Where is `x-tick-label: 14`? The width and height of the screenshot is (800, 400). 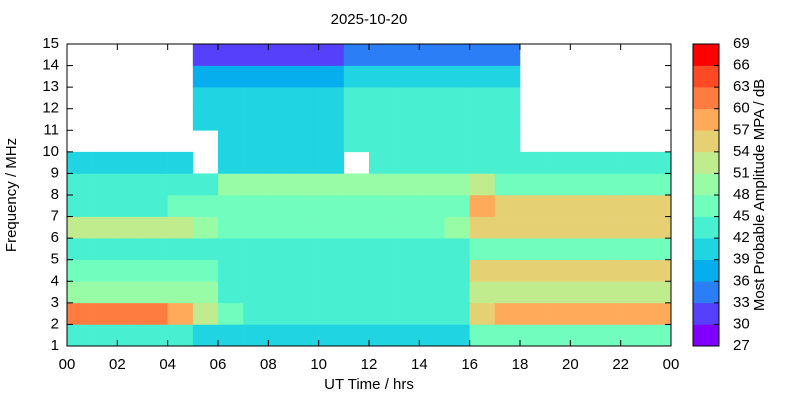
x-tick-label: 14 is located at coordinates (419, 364).